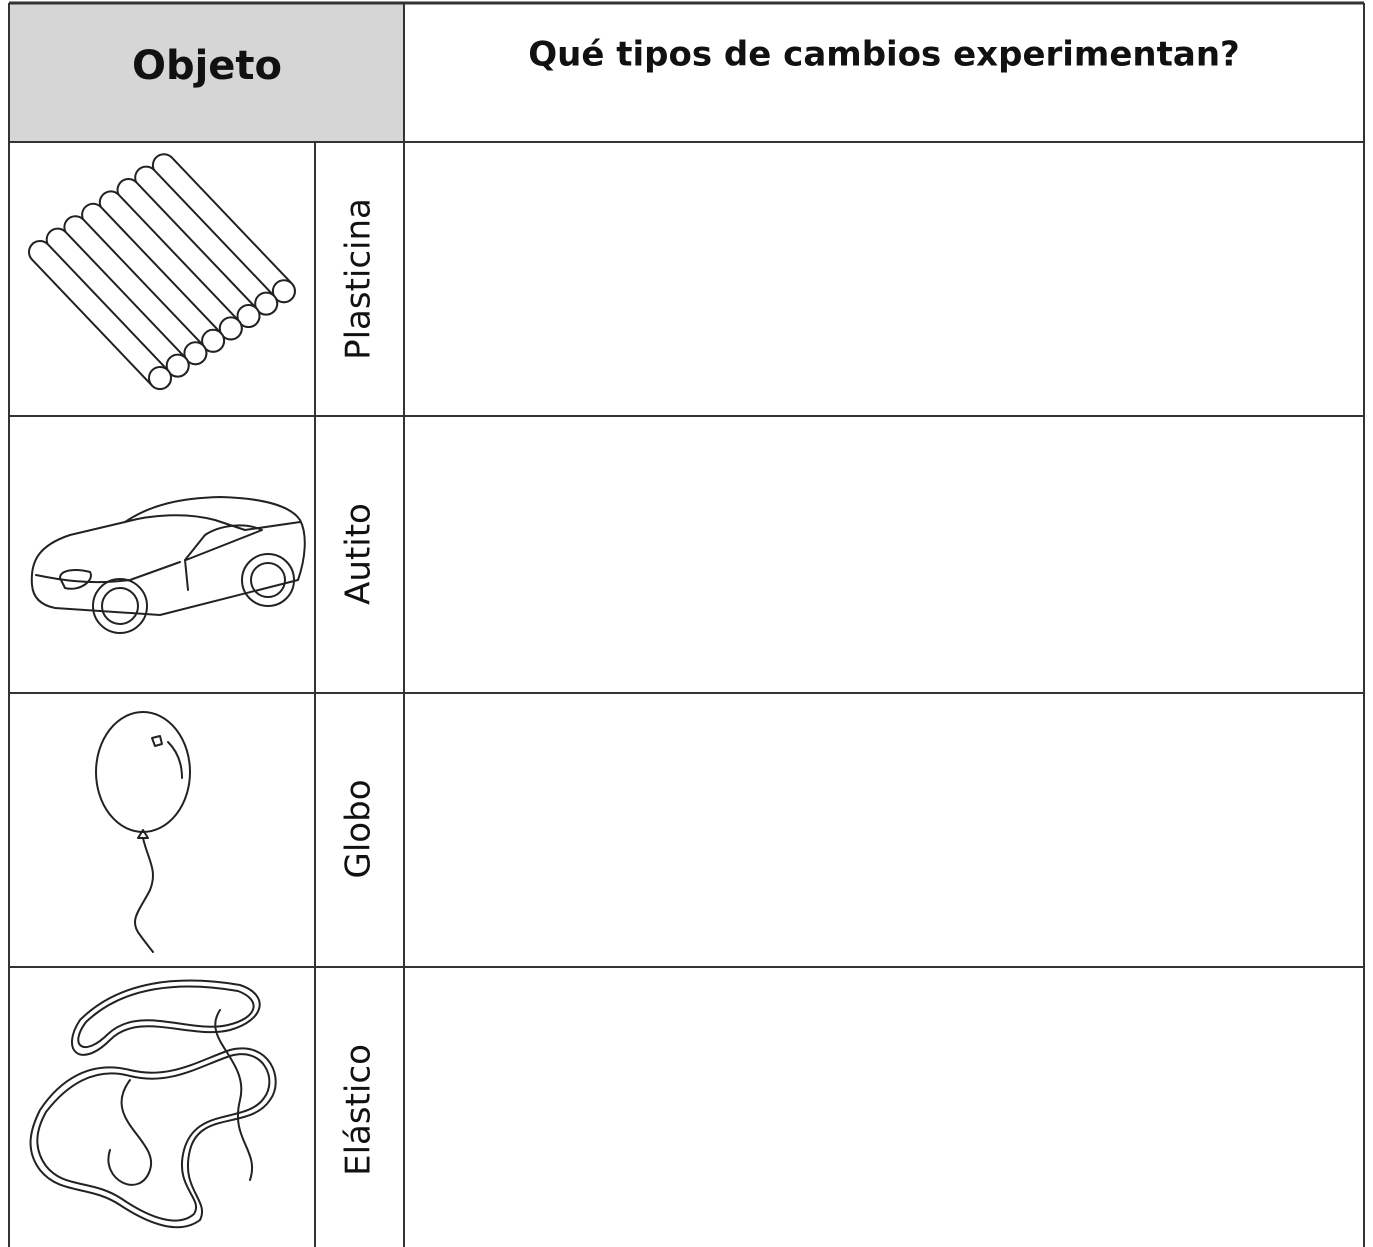 The width and height of the screenshot is (1373, 1247). I want to click on car-drawing, so click(168, 565).